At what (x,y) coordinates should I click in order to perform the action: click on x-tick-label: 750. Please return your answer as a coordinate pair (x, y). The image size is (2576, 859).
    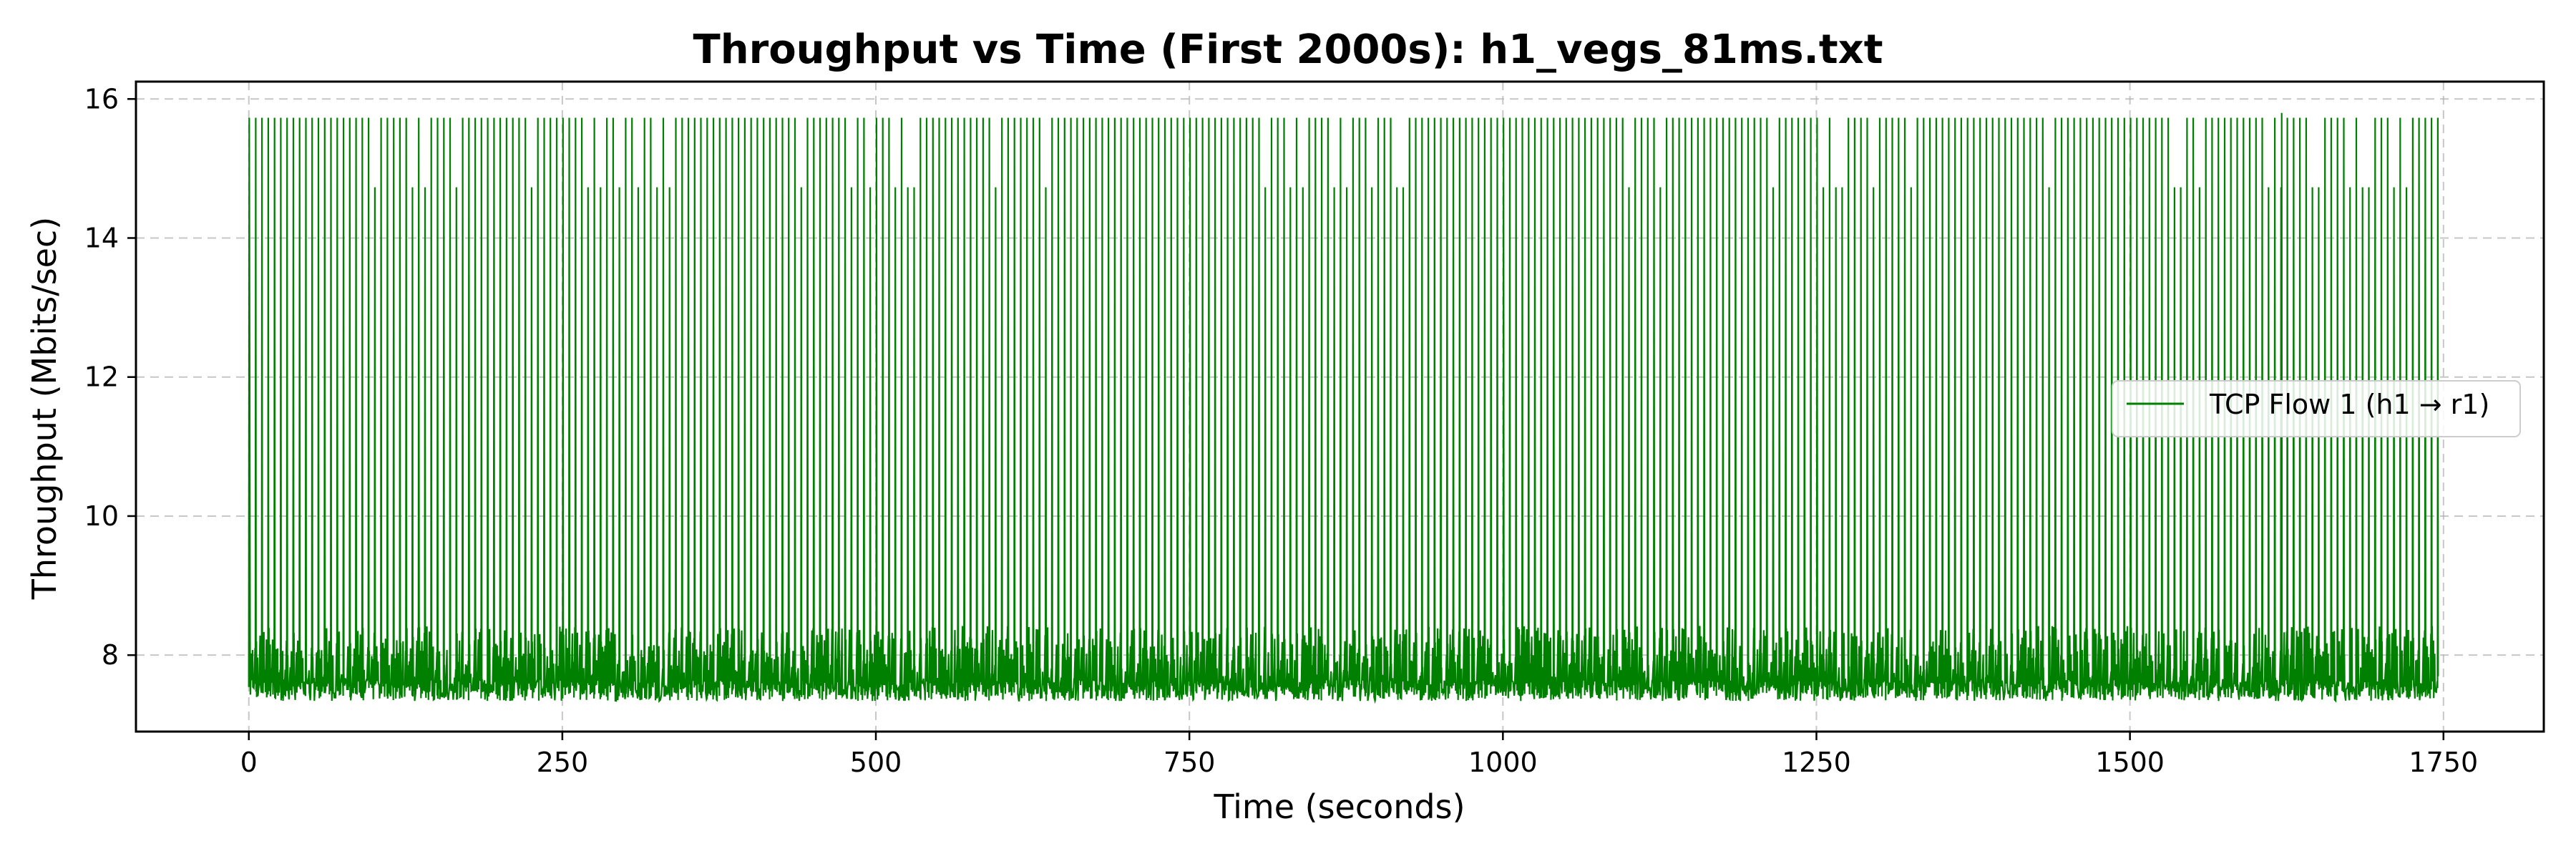
    Looking at the image, I should click on (1189, 762).